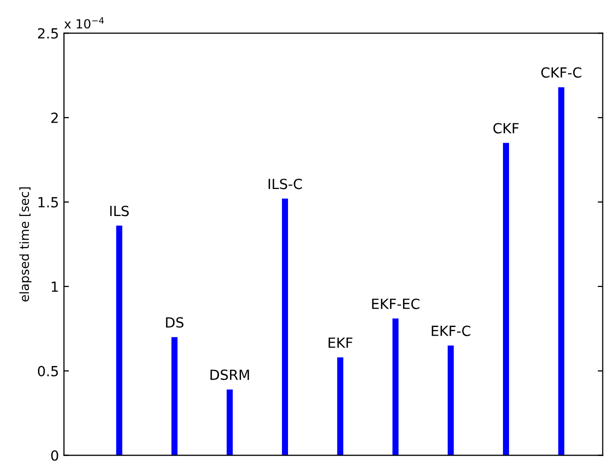  What do you see at coordinates (175, 322) in the screenshot?
I see `x-tick-label: DS` at bounding box center [175, 322].